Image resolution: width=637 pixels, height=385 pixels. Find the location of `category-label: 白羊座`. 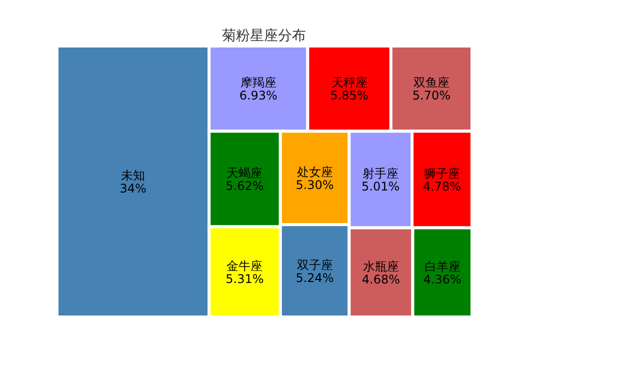

category-label: 白羊座 is located at coordinates (442, 266).